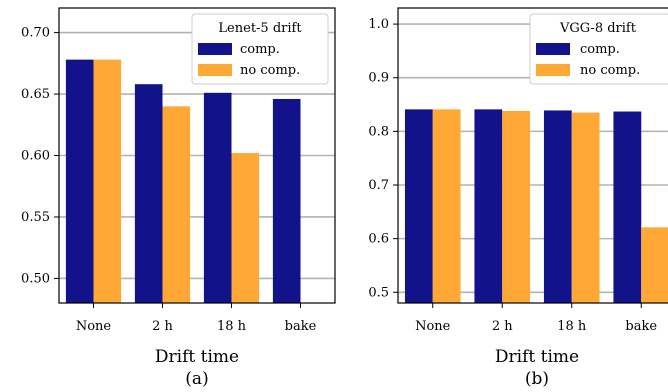  Describe the element at coordinates (378, 131) in the screenshot. I see `y-tick-label: 0.8` at that location.